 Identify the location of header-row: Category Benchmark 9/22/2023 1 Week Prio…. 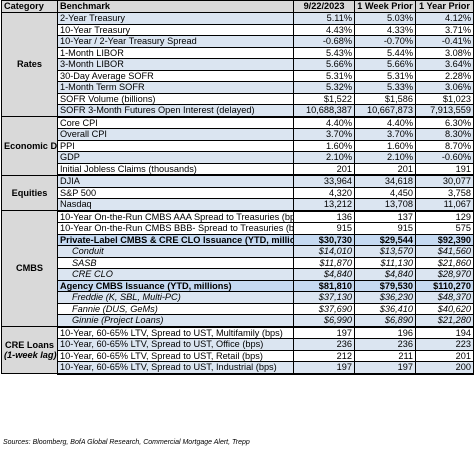
(237, 6).